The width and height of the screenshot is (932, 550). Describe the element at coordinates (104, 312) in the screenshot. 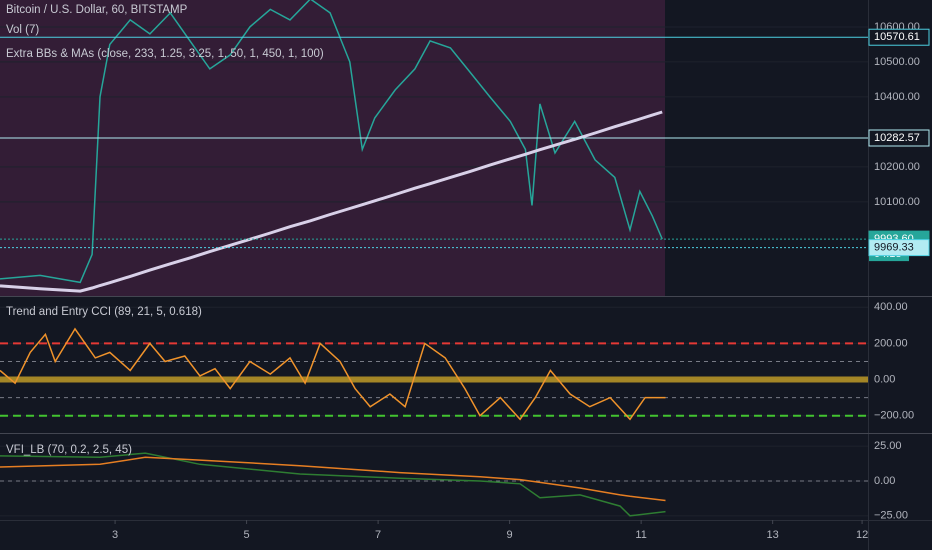

I see `indicator-title: Trend and Entry CCI (89, 21, 5, 0.618)` at that location.